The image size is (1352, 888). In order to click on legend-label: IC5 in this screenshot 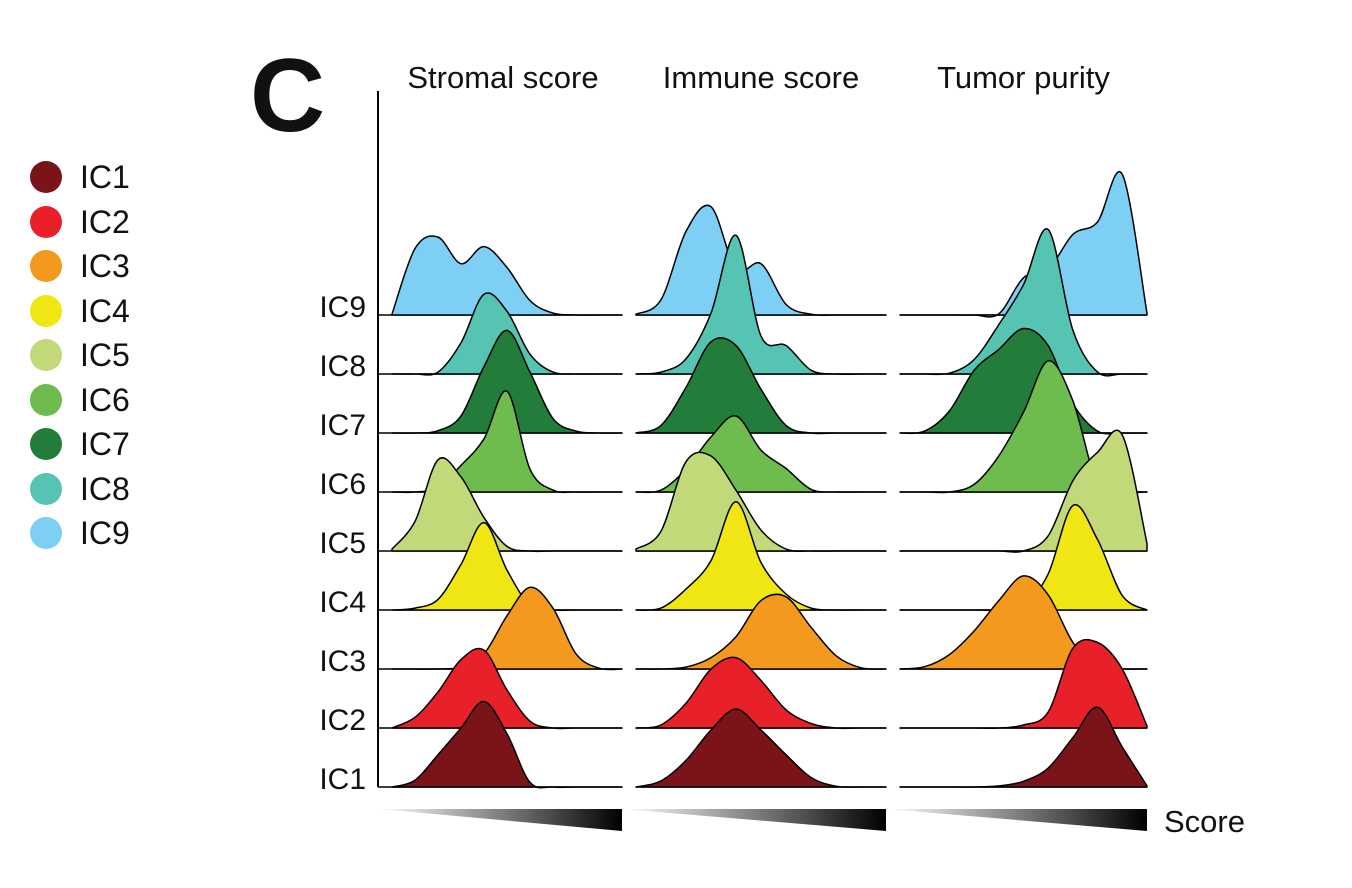, I will do `click(105, 355)`.